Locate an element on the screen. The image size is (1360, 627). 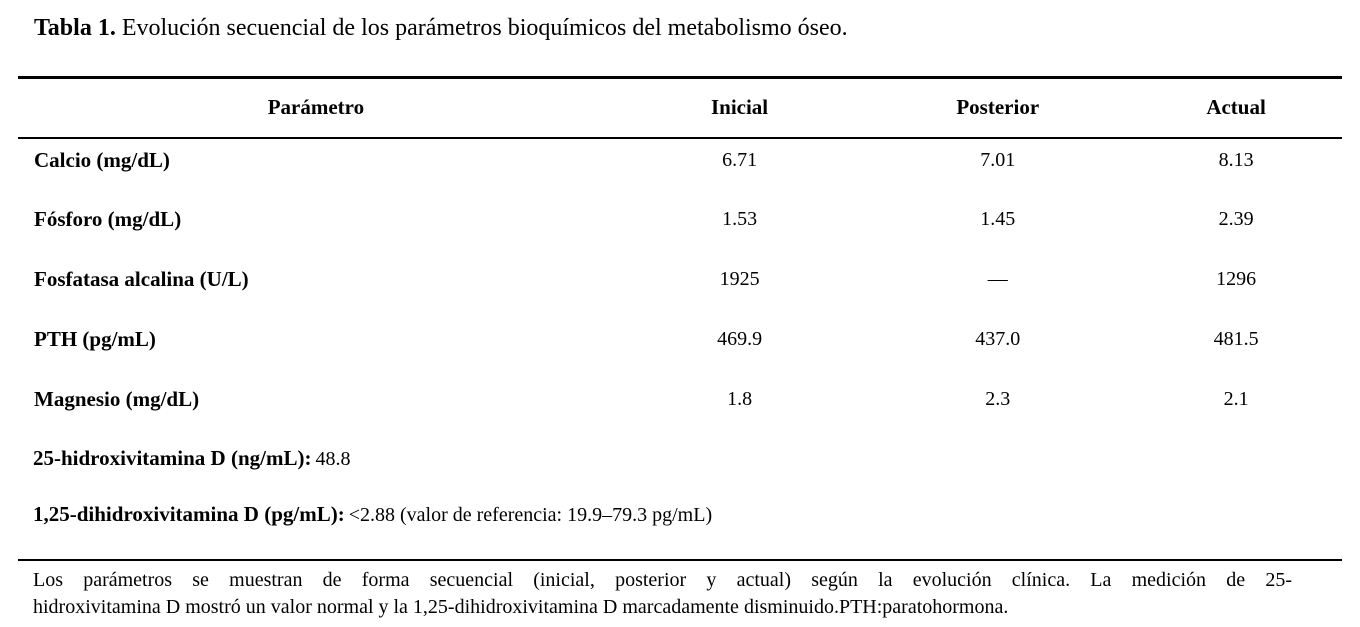
single-value-row: 25-hidroxivitamina D (ng/mL): 48.8 is located at coordinates (680, 458).